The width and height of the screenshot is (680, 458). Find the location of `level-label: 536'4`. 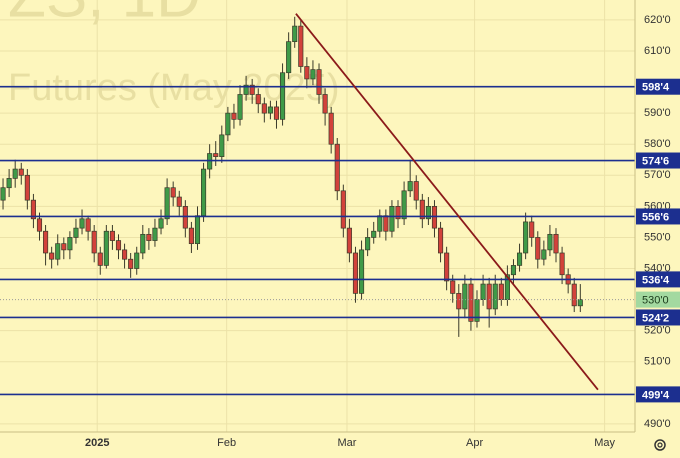

level-label: 536'4 is located at coordinates (656, 280).